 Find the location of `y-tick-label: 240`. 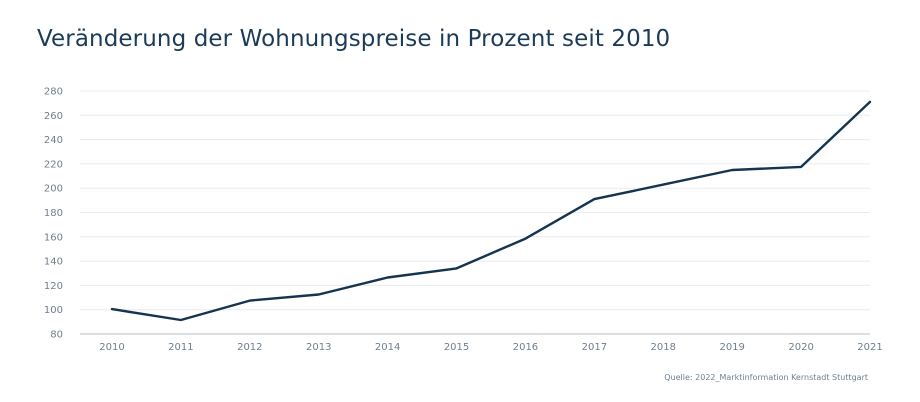

y-tick-label: 240 is located at coordinates (53, 140).